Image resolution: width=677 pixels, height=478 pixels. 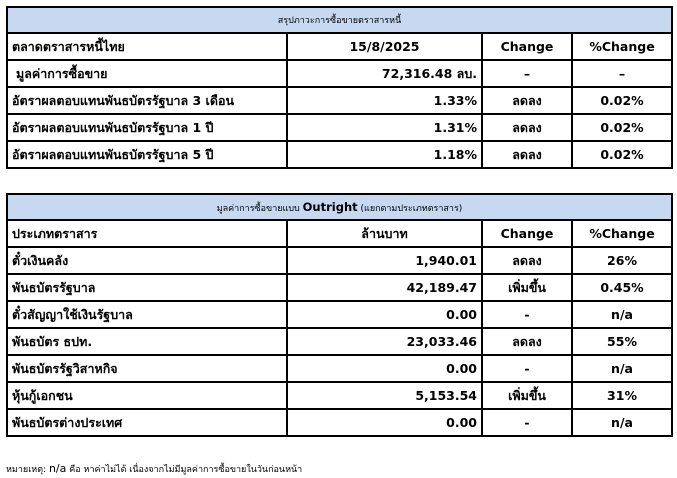 I want to click on table-row: พันธบัตร ธปท. 23,033.46 ลดลง 55%, so click(x=340, y=341).